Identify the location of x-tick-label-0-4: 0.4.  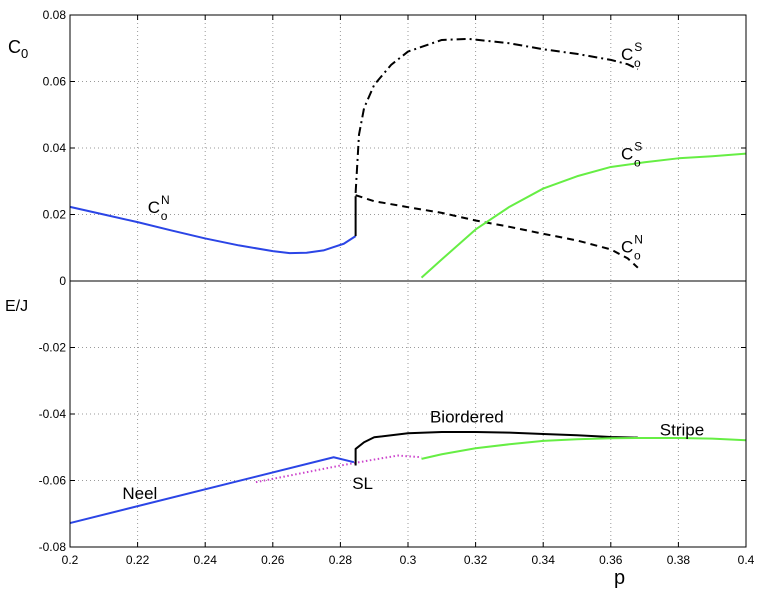
(746, 560).